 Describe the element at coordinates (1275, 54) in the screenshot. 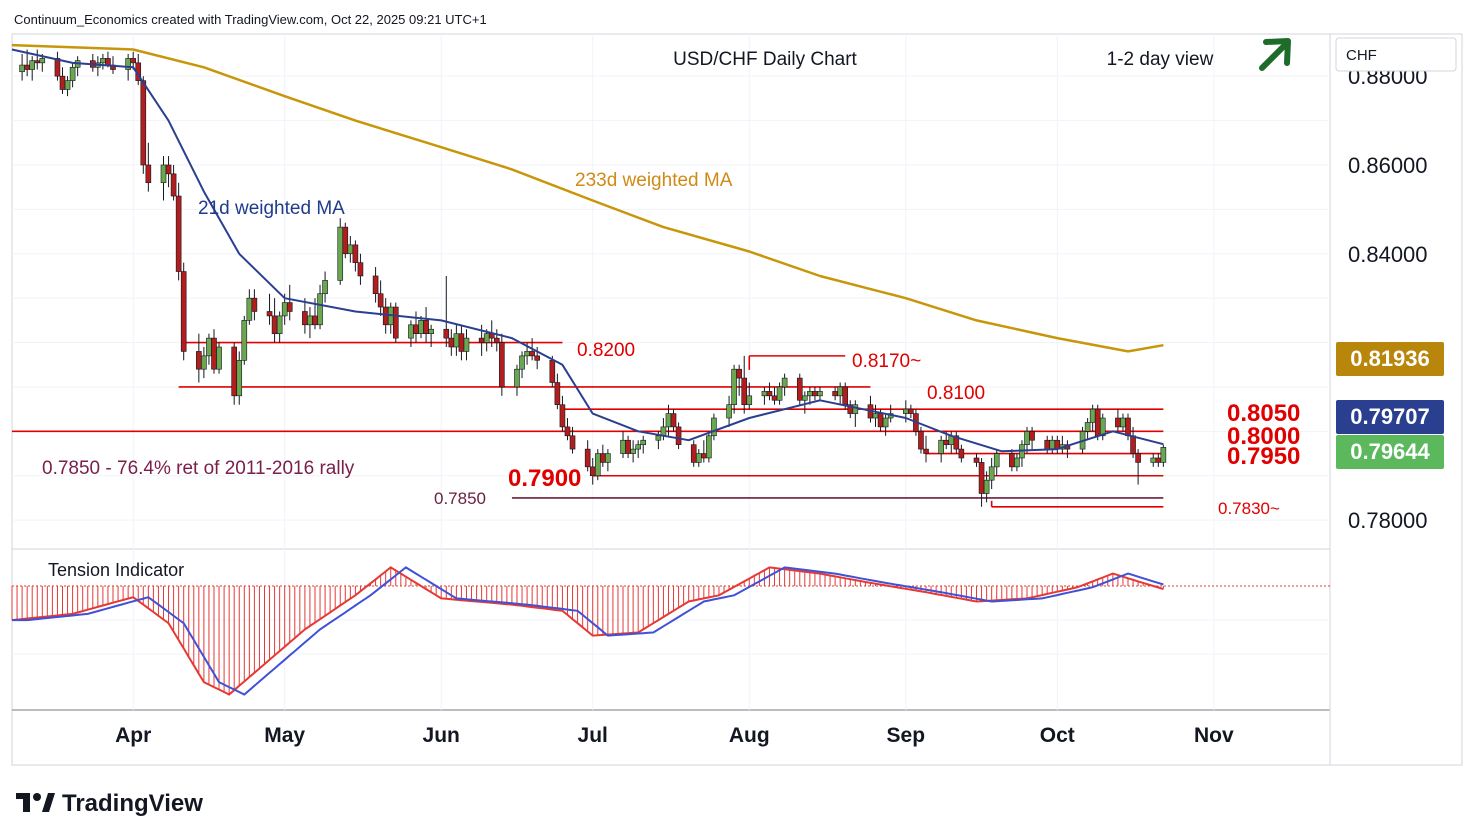

I see `arrow-up-right-icon` at that location.